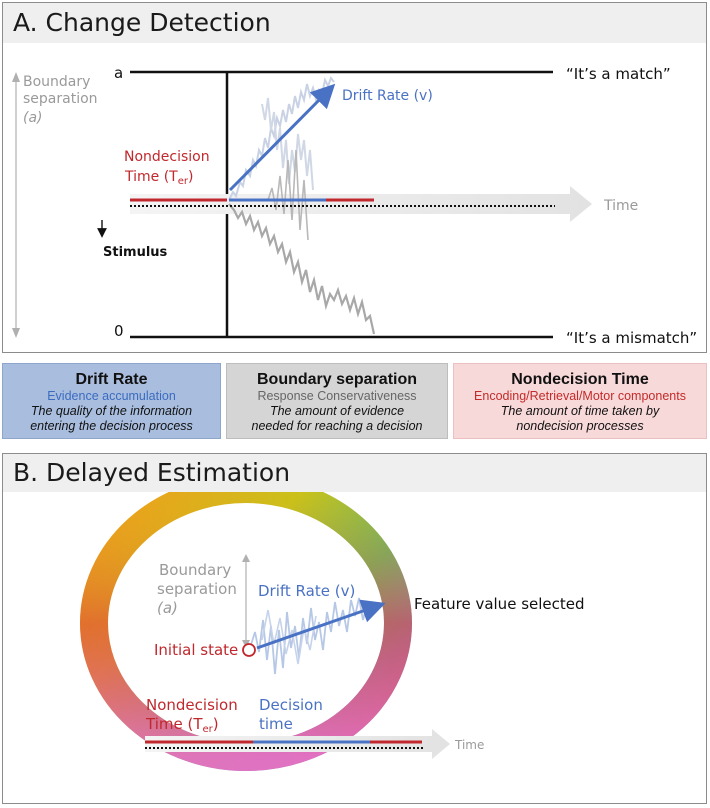 The width and height of the screenshot is (710, 808). Describe the element at coordinates (119, 331) in the screenshot. I see `lower-bound-label: 0` at that location.